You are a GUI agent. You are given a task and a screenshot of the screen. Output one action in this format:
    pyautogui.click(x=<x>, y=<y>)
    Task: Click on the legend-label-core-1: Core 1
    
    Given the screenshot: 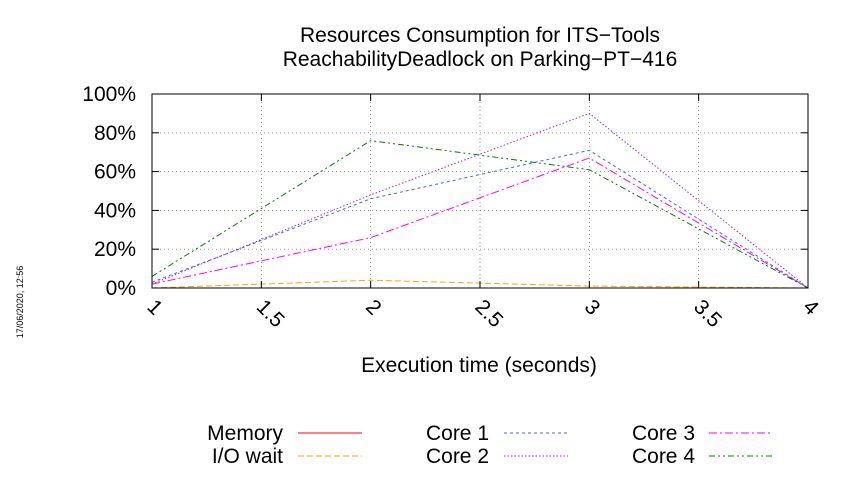 What is the action you would take?
    pyautogui.click(x=457, y=433)
    